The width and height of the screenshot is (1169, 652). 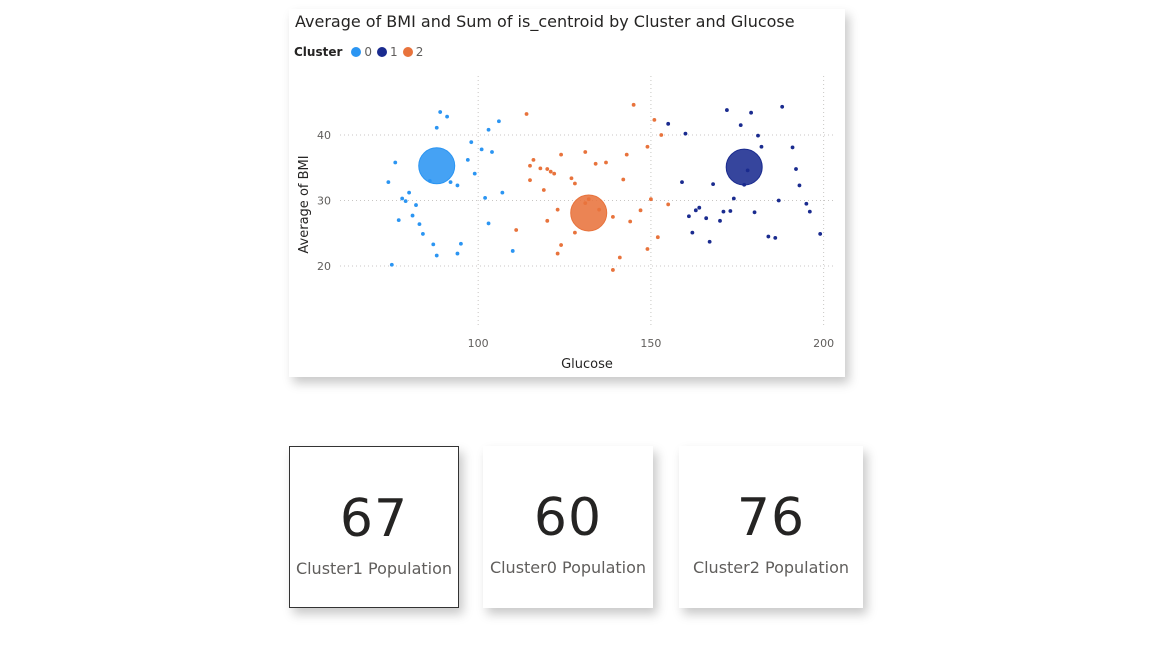 I want to click on legend-item-0: 0, so click(x=361, y=52).